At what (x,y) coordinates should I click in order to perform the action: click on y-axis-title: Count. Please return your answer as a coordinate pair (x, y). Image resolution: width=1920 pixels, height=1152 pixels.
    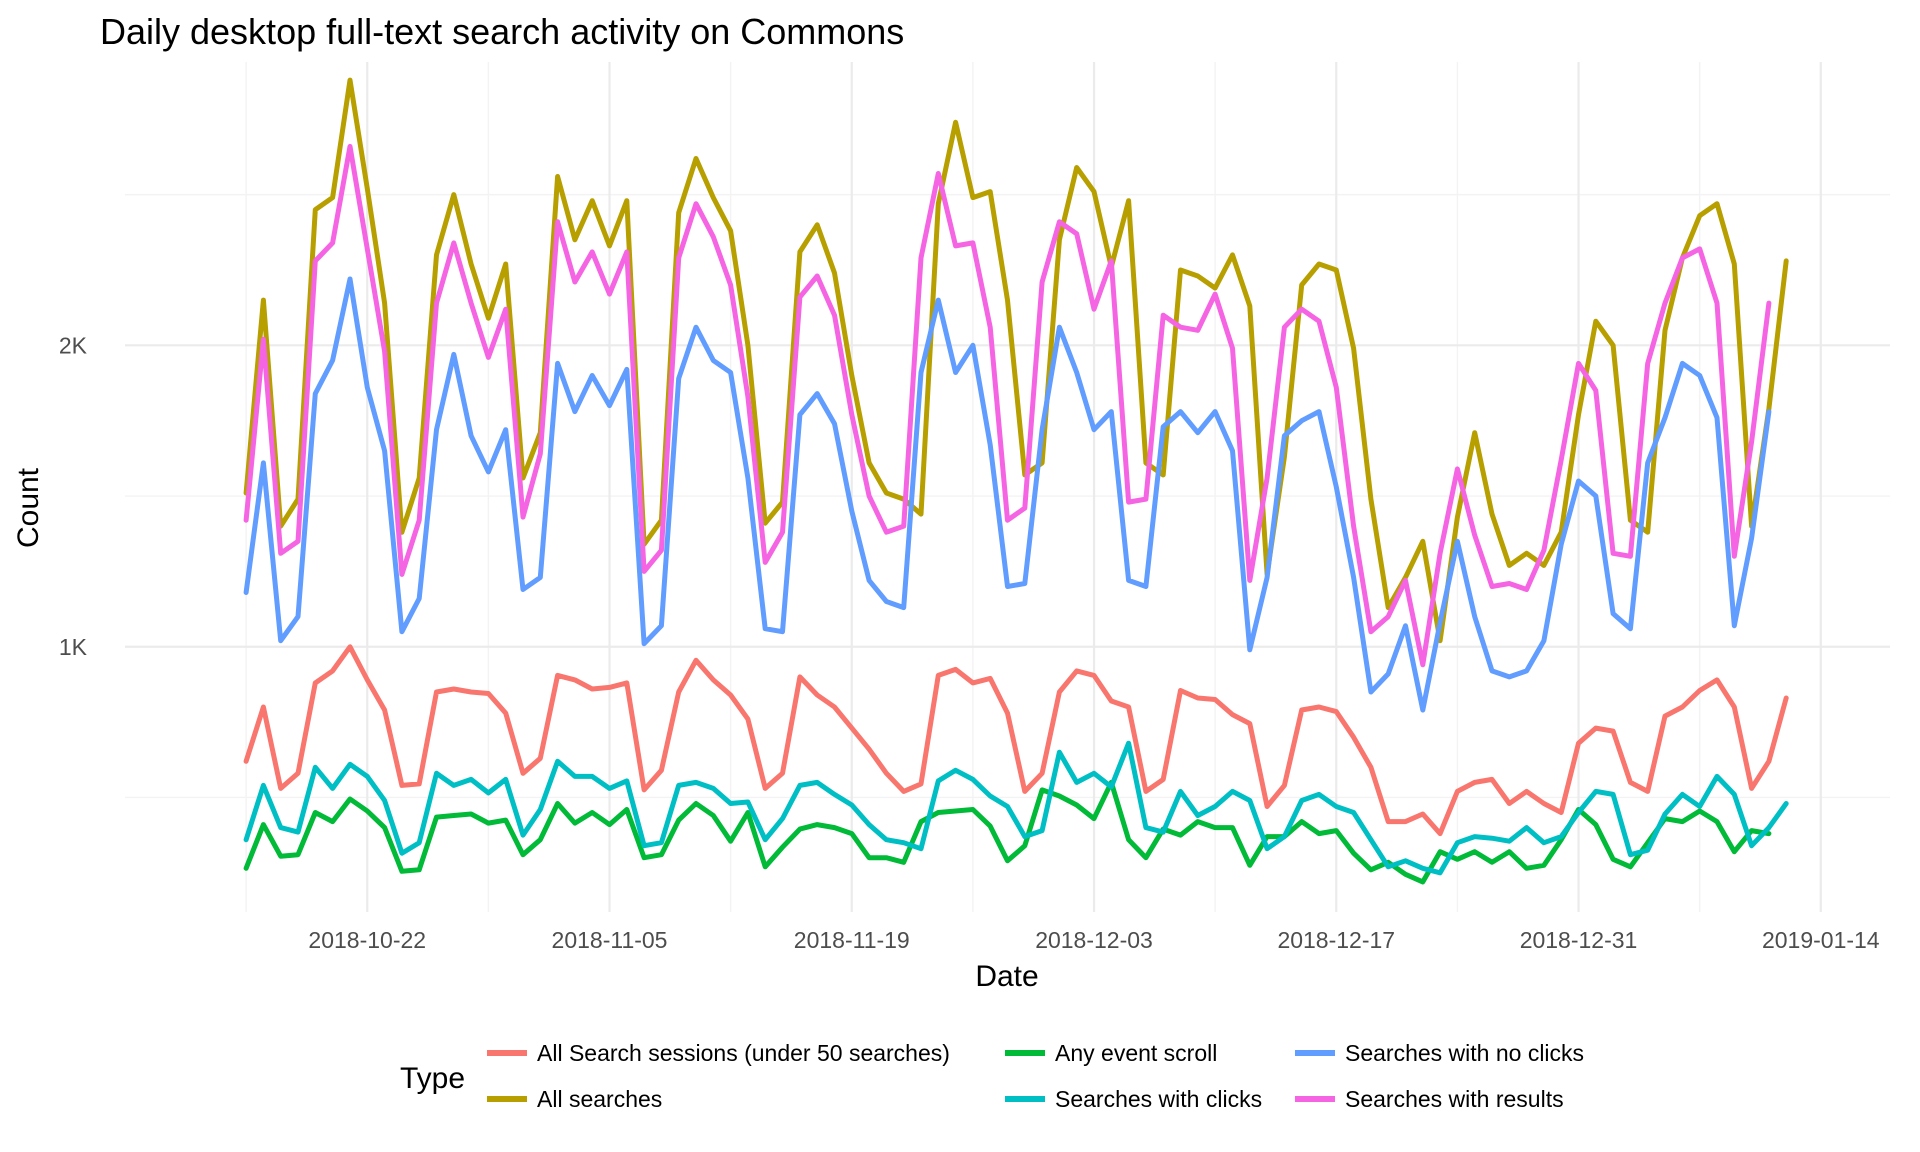
    Looking at the image, I should click on (28, 507).